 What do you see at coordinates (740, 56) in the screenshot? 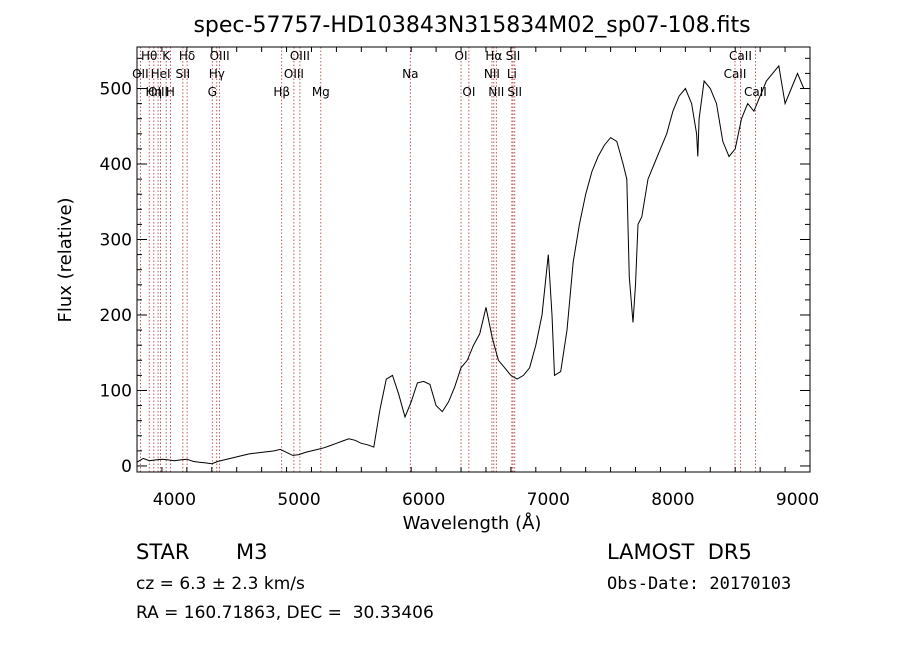
I see `line-label-8: CaII` at bounding box center [740, 56].